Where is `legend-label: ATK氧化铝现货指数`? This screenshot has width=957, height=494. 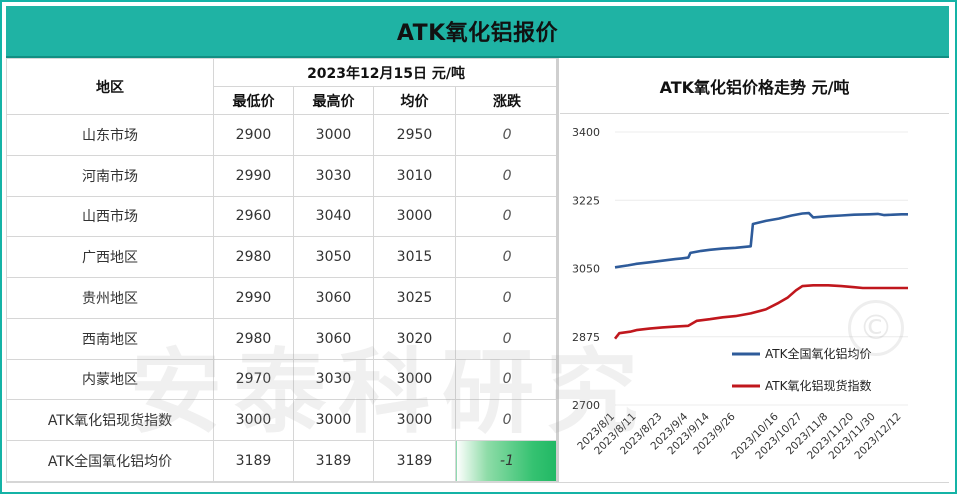
legend-label: ATK氧化铝现货指数 is located at coordinates (818, 385).